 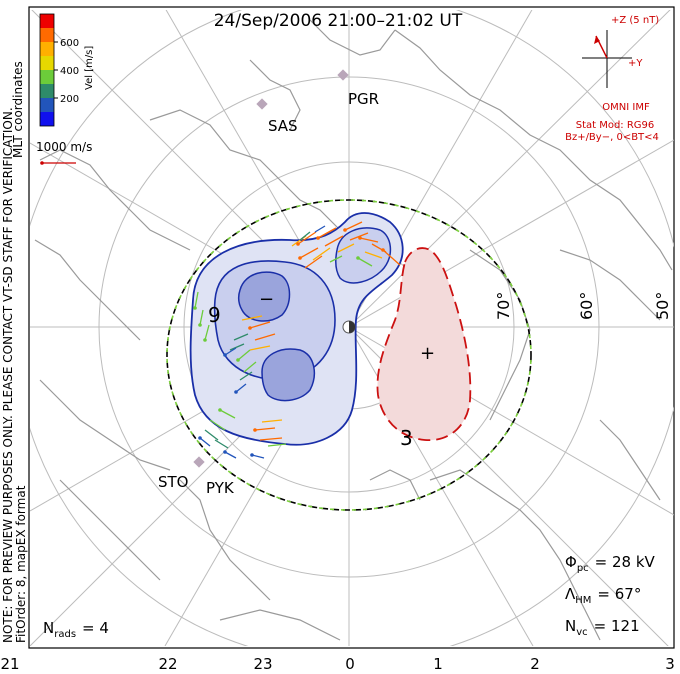 I want to click on negative-cell, so click(x=296, y=329).